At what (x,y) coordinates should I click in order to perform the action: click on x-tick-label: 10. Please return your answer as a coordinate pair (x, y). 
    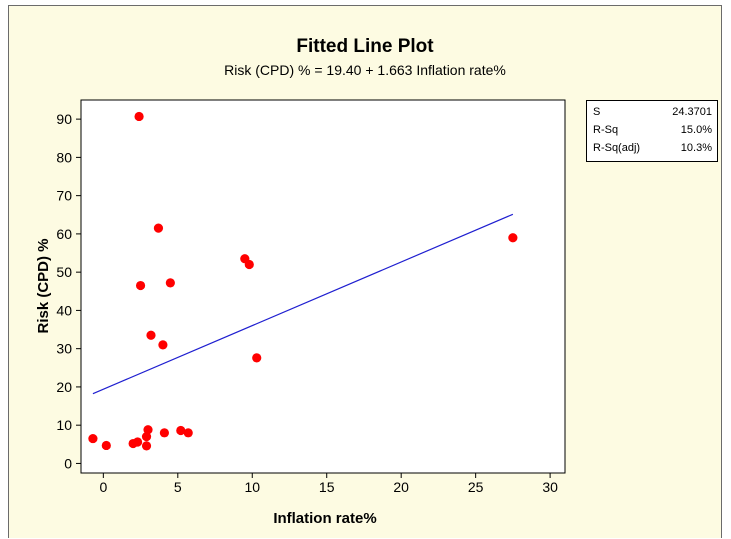
    Looking at the image, I should click on (252, 487).